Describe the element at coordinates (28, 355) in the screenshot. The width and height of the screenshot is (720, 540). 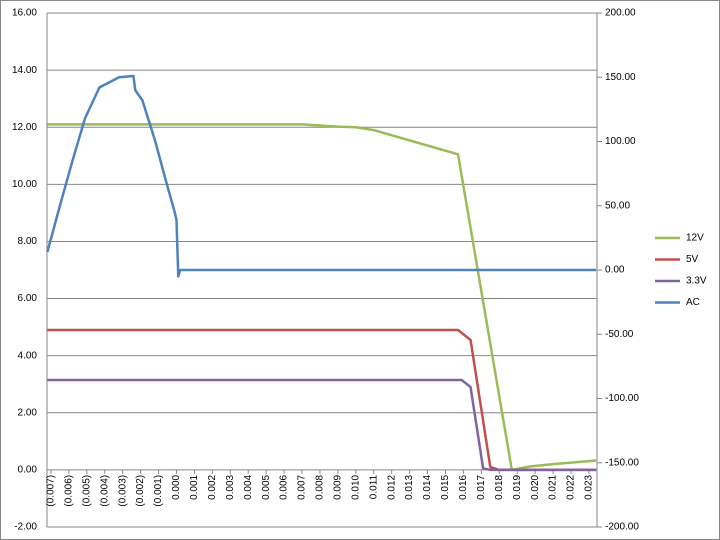
I see `y-tick-label: 4.00` at that location.